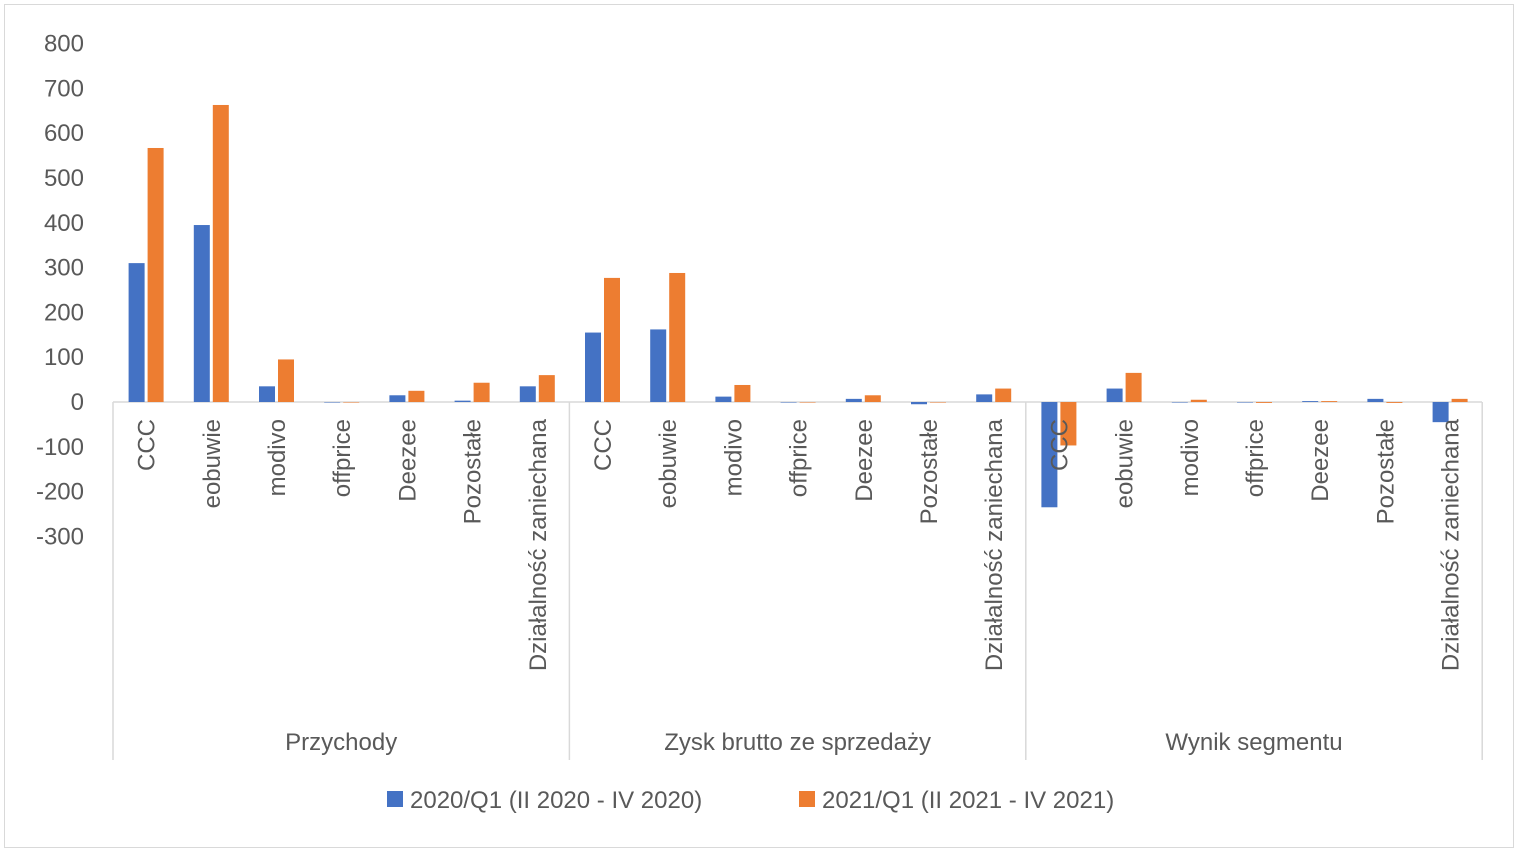 This screenshot has height=854, width=1520. Describe the element at coordinates (797, 742) in the screenshot. I see `x-group-label: Zysk brutto ze sprzedaży` at that location.